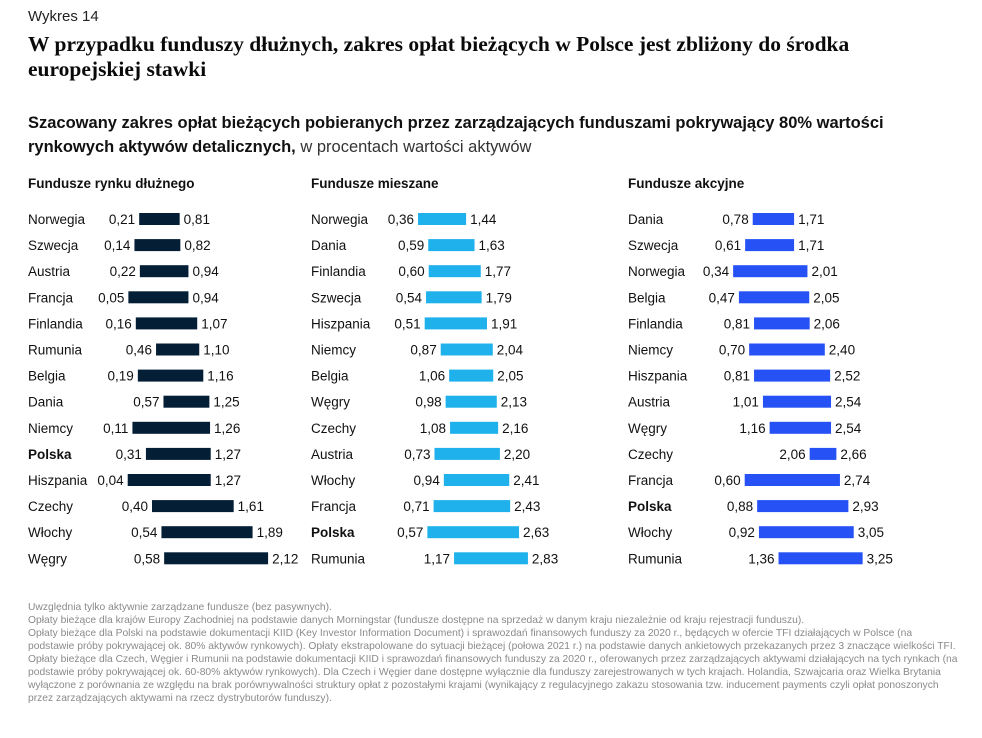 This screenshot has width=982, height=738. Describe the element at coordinates (135, 506) in the screenshot. I see `low-value-label: 0,40` at that location.